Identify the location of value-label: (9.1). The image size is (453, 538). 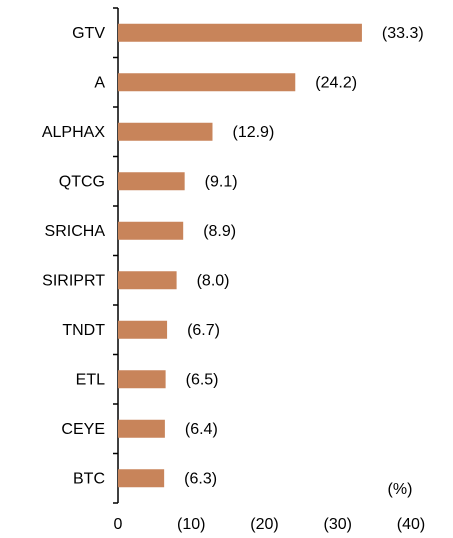
(221, 181).